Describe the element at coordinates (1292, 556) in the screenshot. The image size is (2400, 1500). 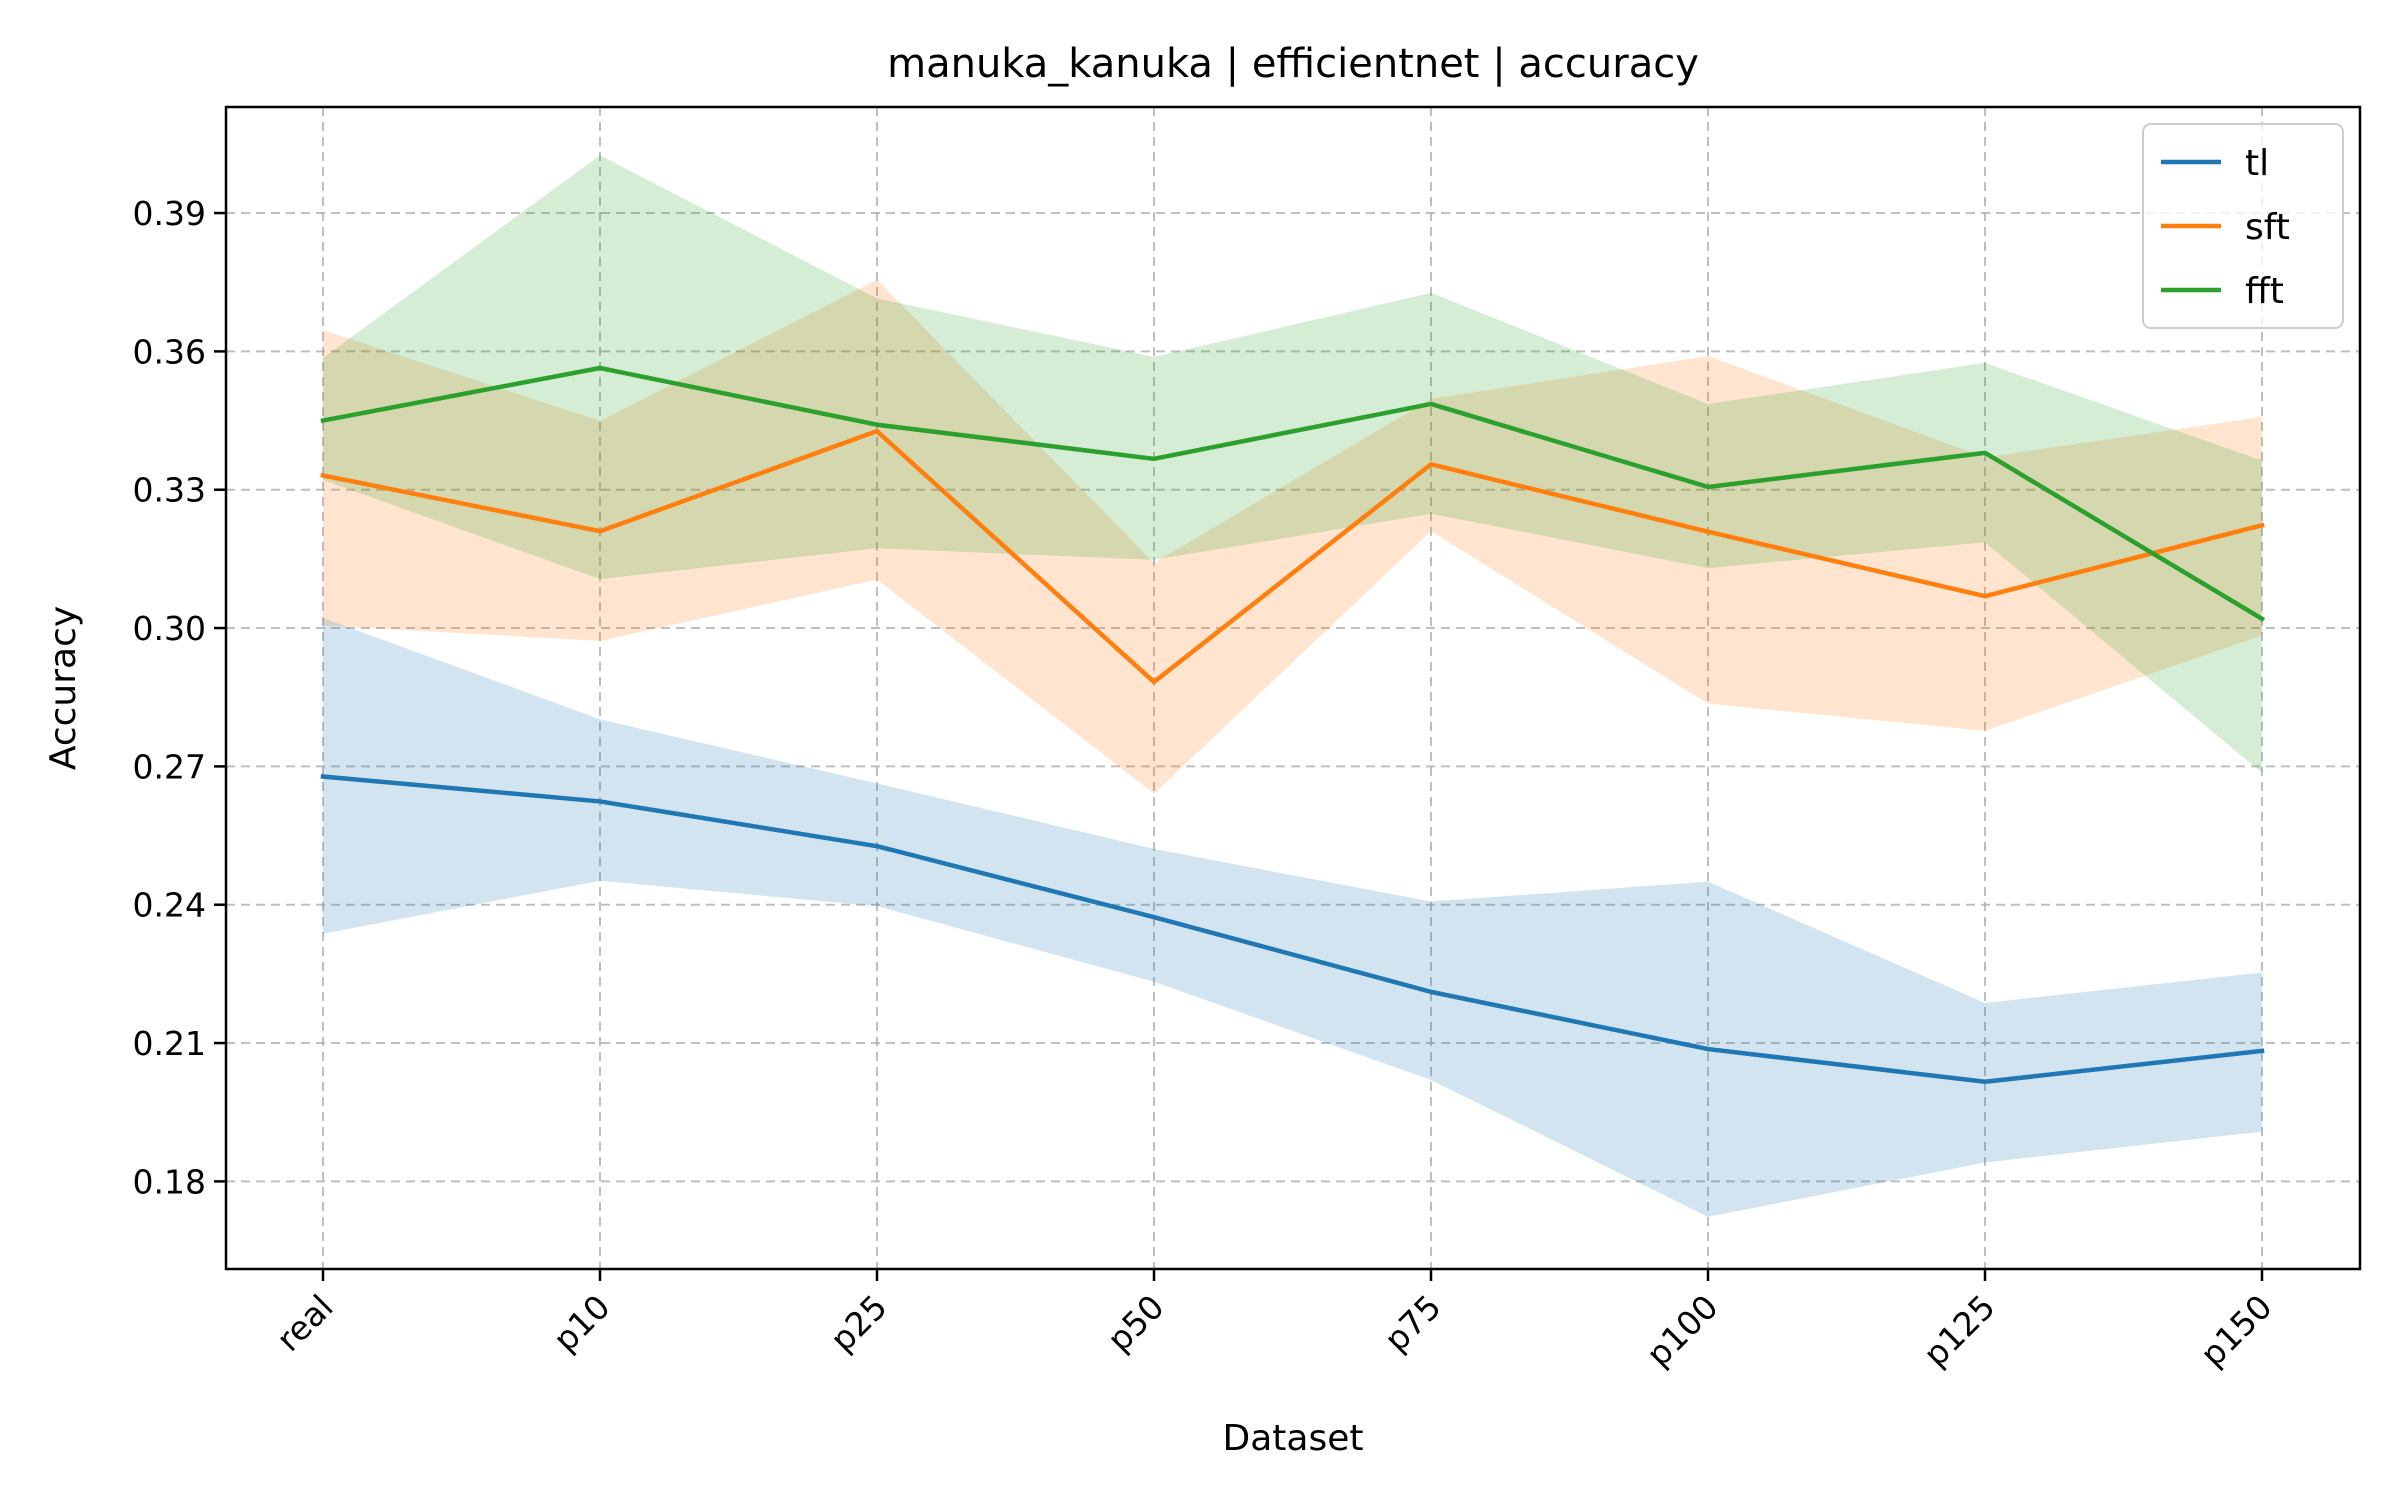
I see `series-line-sft` at that location.